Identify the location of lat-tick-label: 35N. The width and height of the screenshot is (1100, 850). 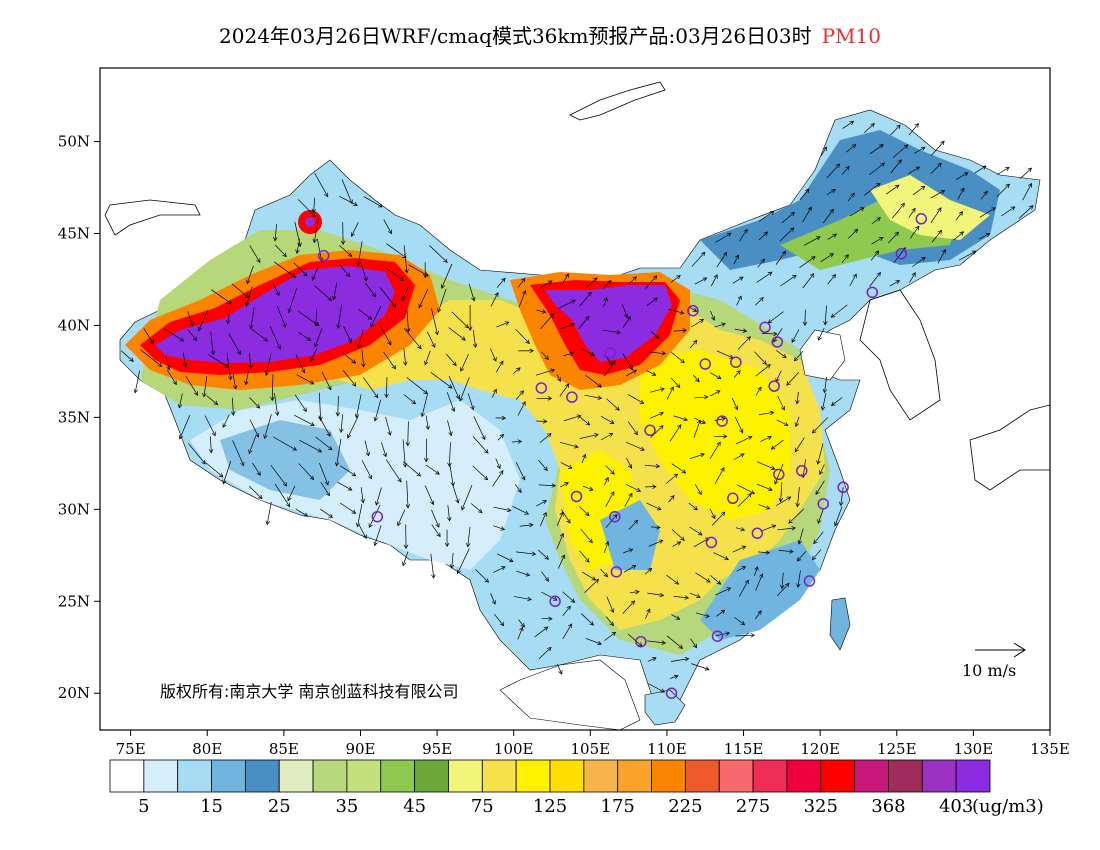
(74, 417).